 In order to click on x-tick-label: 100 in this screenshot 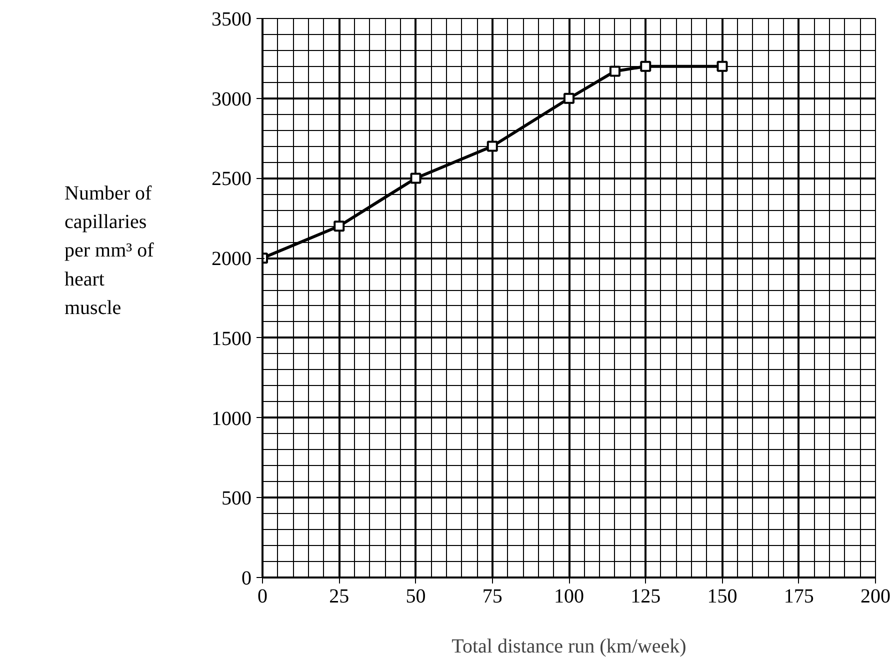, I will do `click(569, 597)`.